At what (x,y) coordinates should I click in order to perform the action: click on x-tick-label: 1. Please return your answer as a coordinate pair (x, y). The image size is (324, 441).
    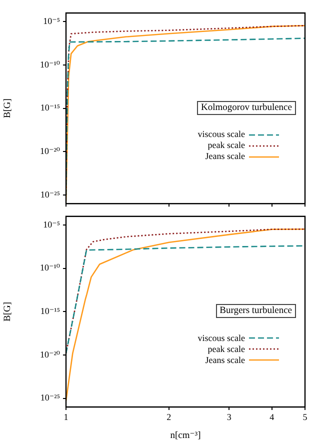
    Looking at the image, I should click on (66, 417).